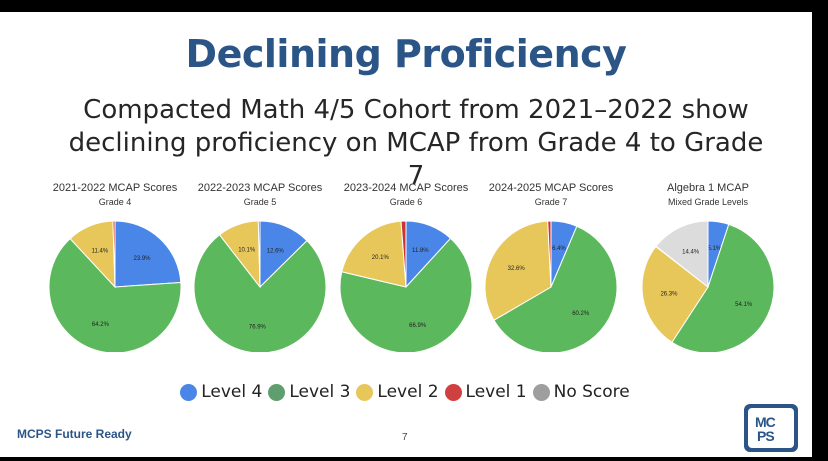 Image resolution: width=828 pixels, height=461 pixels. I want to click on legend-item-level-4: Level 4, so click(221, 392).